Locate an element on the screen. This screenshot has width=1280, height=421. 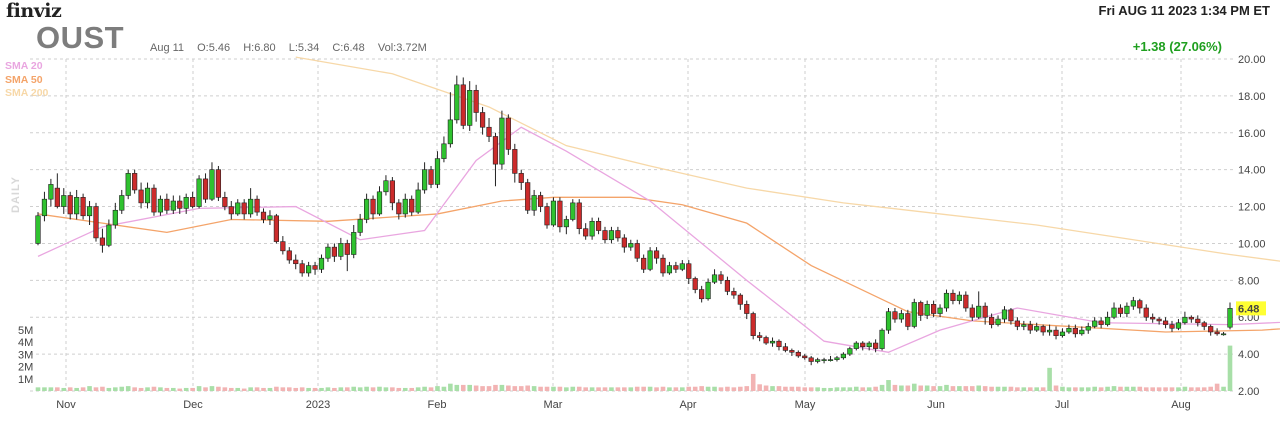
last-price-marker is located at coordinates (1251, 308).